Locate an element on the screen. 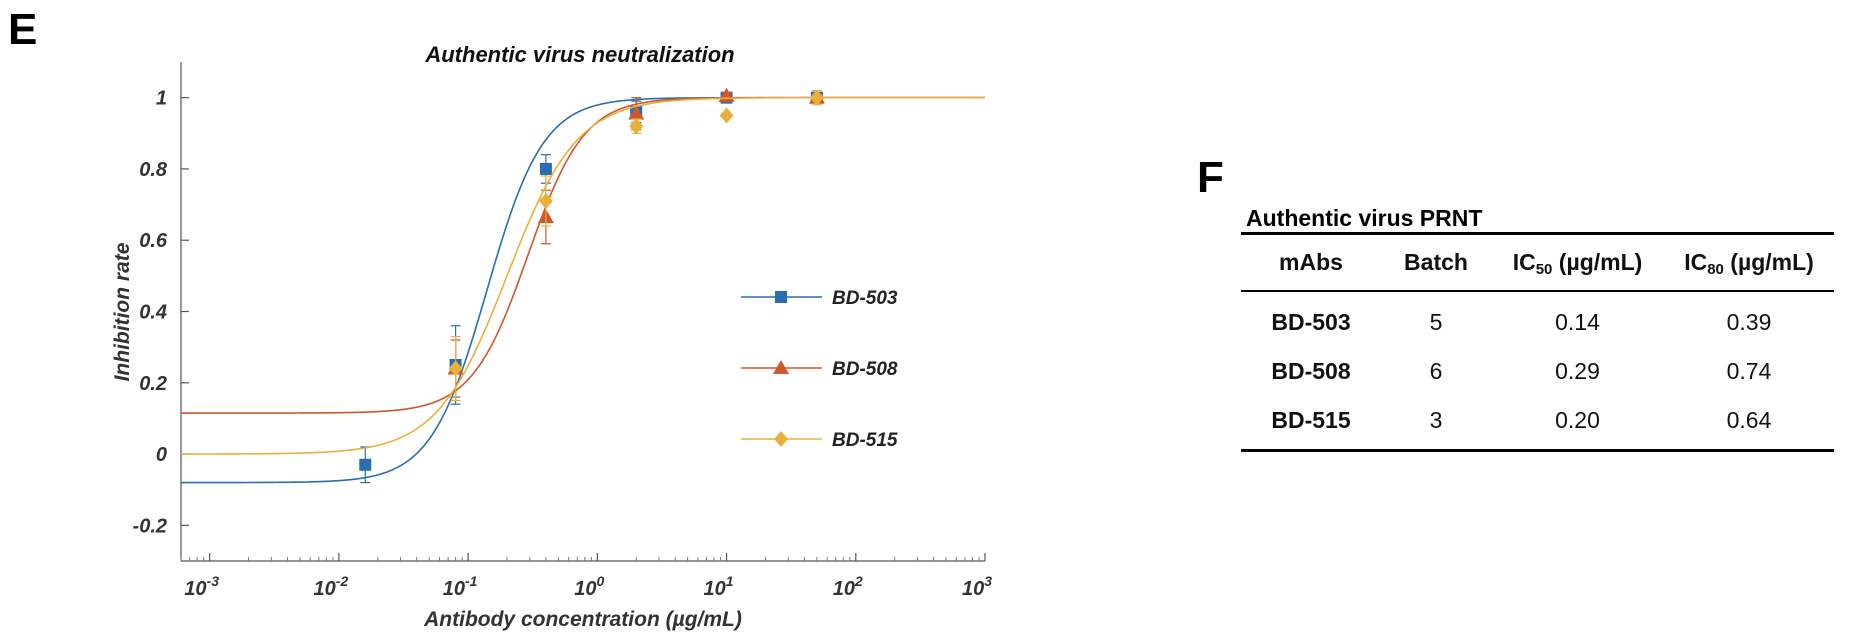 This screenshot has width=1852, height=638. x-tick-label: 10⁻³ is located at coordinates (201, 586).